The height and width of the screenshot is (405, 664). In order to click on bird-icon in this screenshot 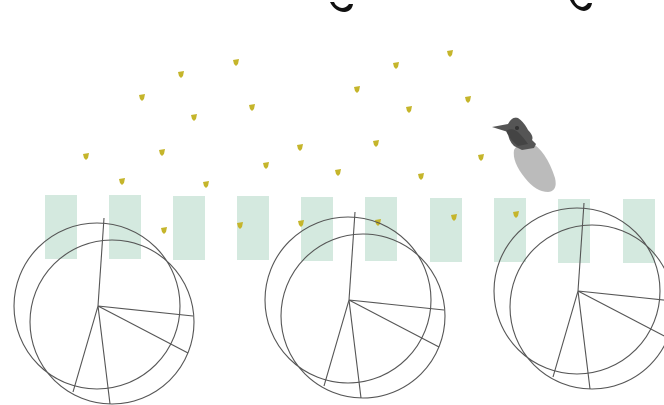, I will do `click(524, 154)`.